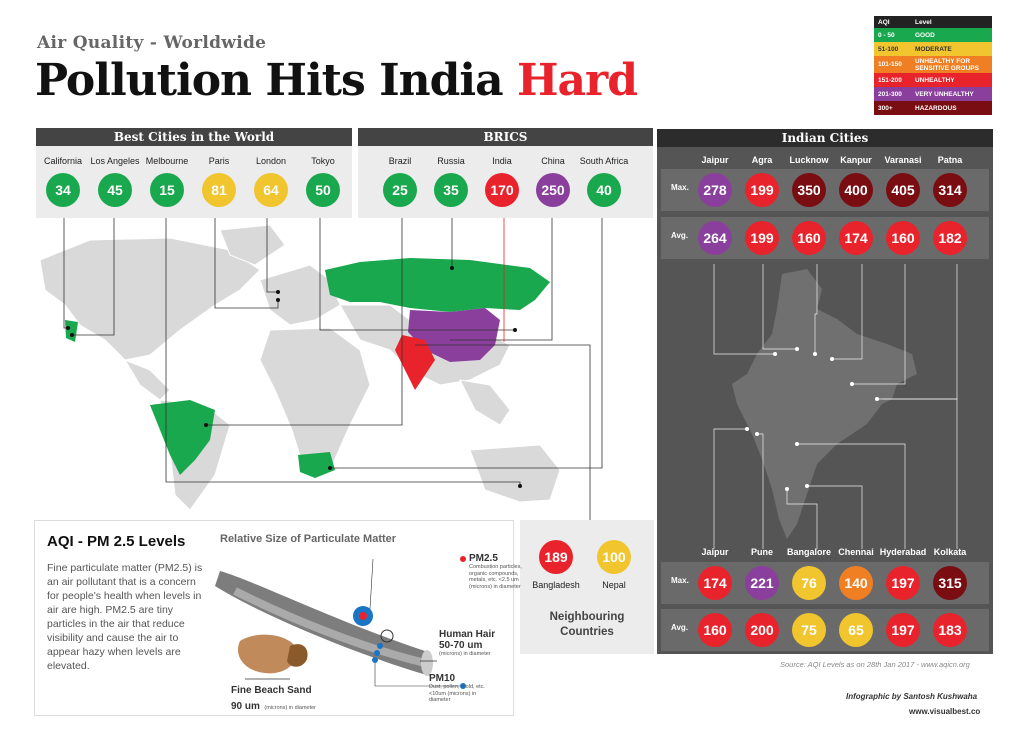  What do you see at coordinates (809, 583) in the screenshot?
I see `indian-aqi-circle: 76` at bounding box center [809, 583].